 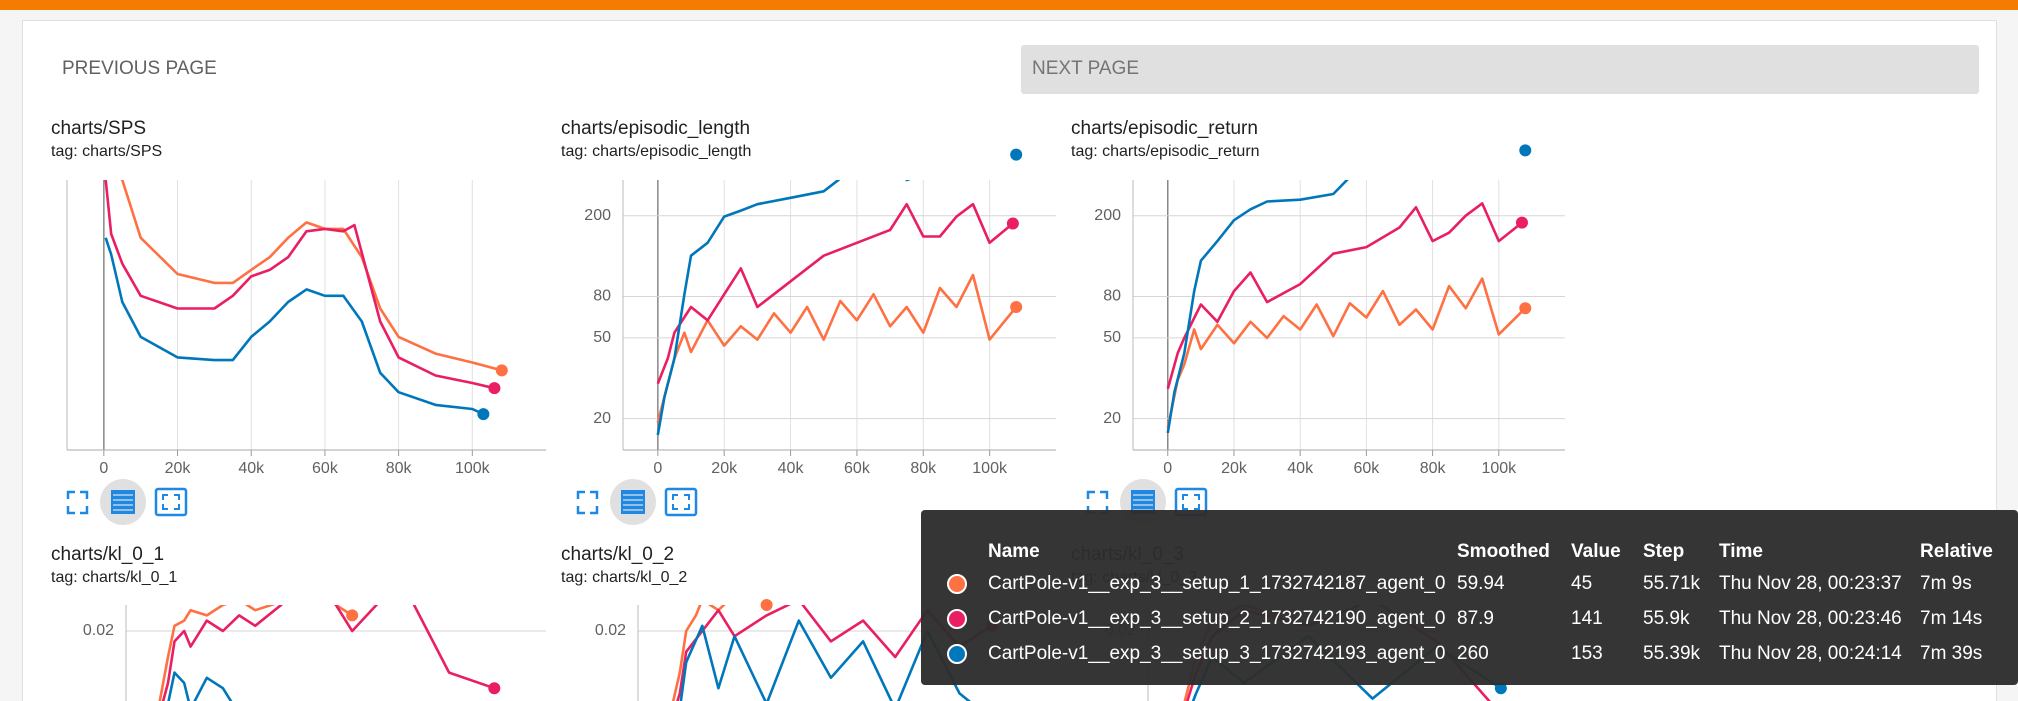 I want to click on tooltip-cell: 153, so click(x=1587, y=653).